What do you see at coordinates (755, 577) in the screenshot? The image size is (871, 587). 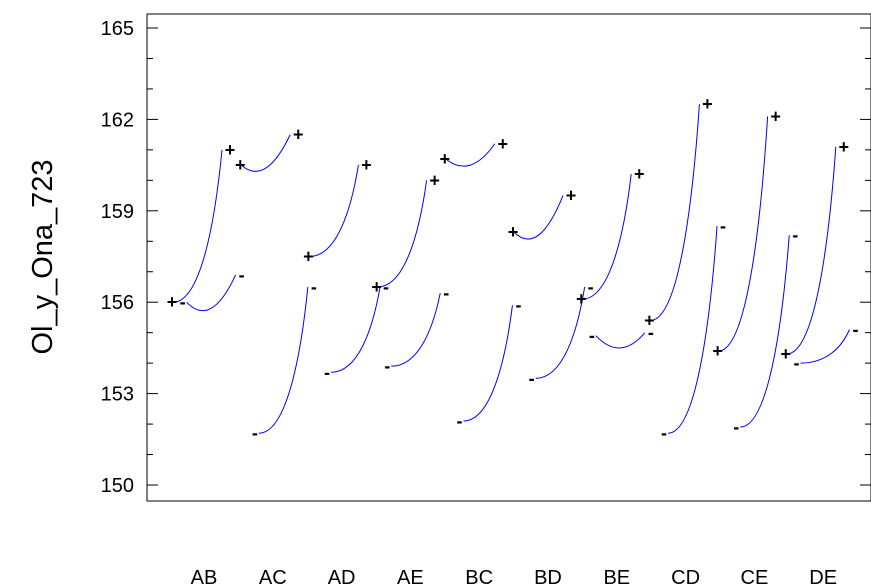 I see `category-label-ce: CE` at bounding box center [755, 577].